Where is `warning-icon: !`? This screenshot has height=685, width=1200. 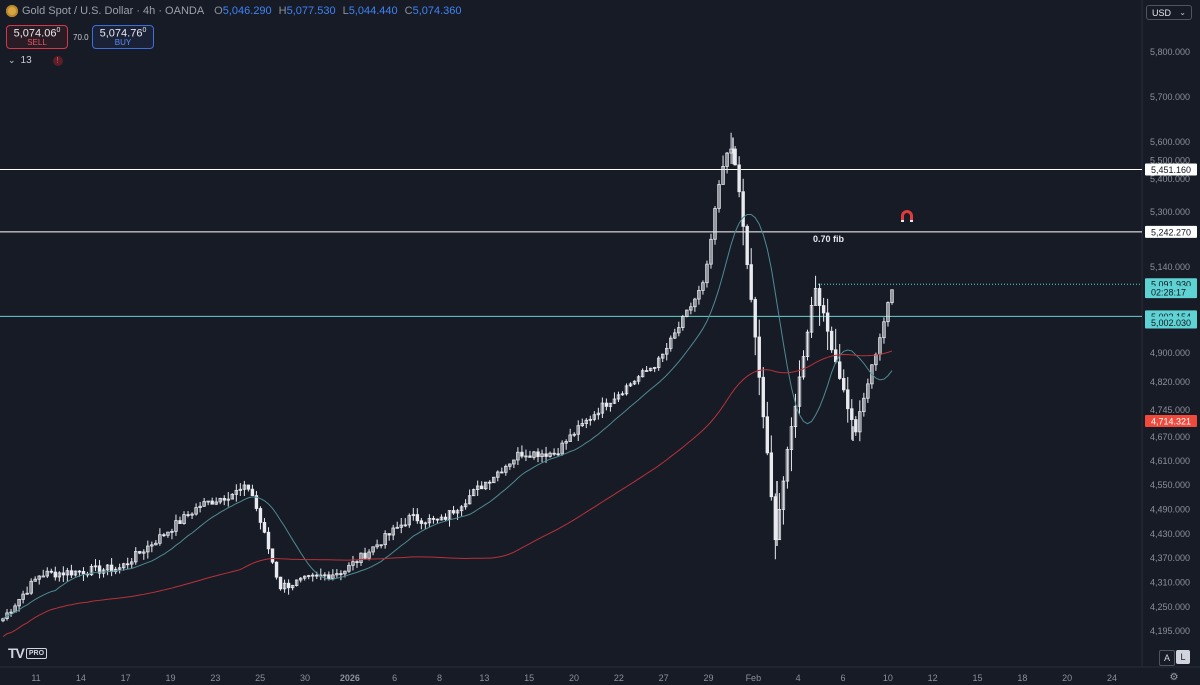
warning-icon: ! is located at coordinates (57, 60).